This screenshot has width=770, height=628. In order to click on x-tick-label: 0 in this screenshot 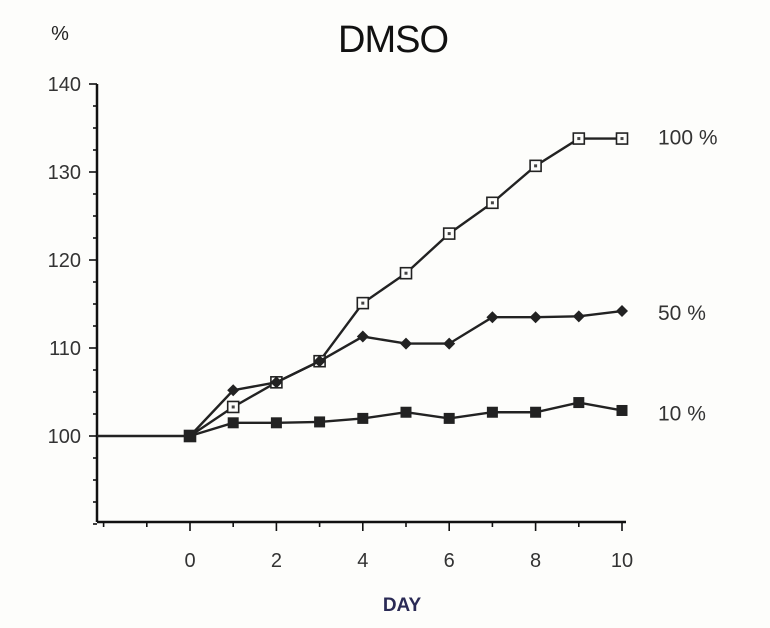, I will do `click(189, 561)`.